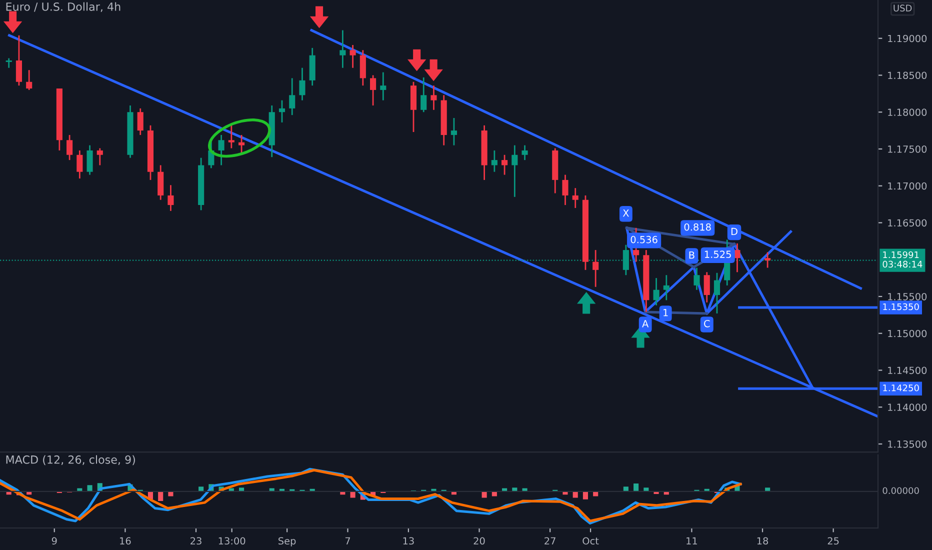 The height and width of the screenshot is (550, 932). I want to click on x-tick-label: 18, so click(762, 541).